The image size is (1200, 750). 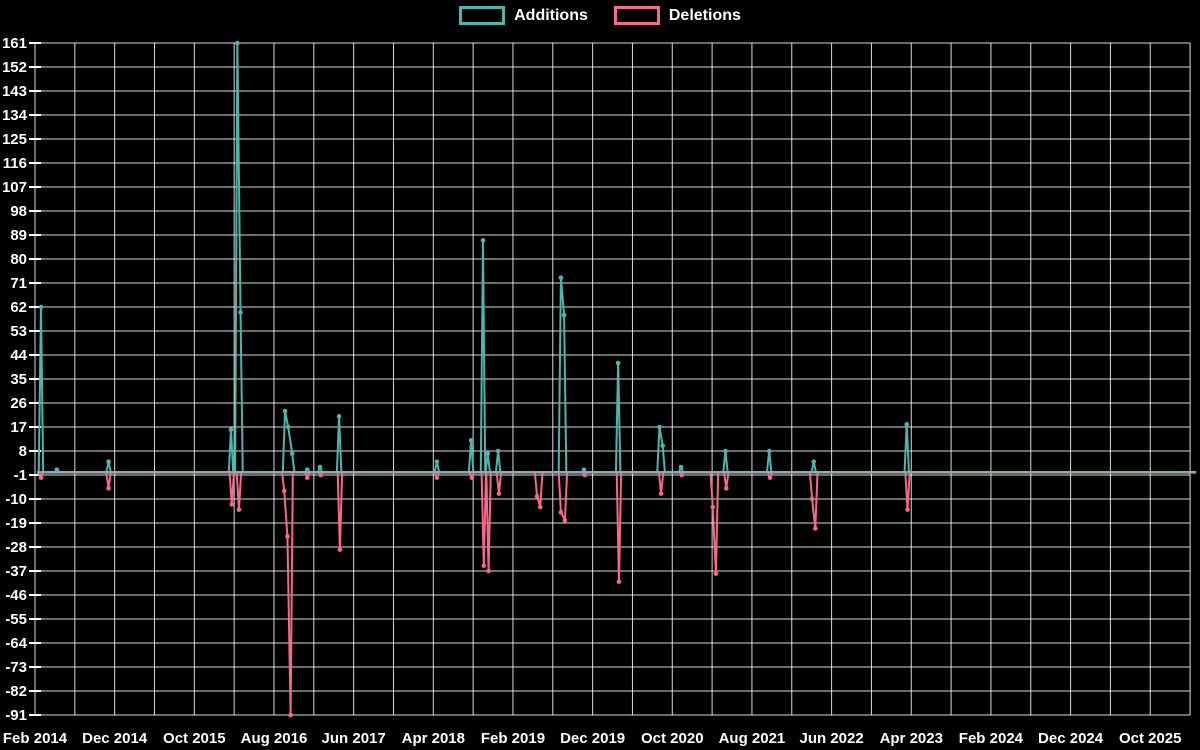 I want to click on y-tick-label: 35, so click(x=18, y=379).